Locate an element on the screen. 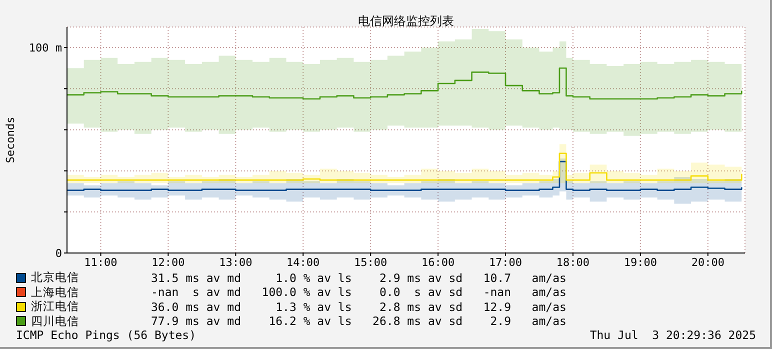  text: 77.9 ms av md 16.2 % av ls 26.8 ms av sd 2.9 am/as is located at coordinates (358, 321).